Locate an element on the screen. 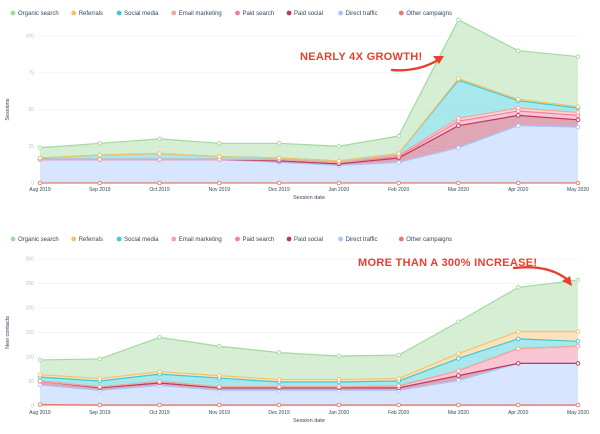 The height and width of the screenshot is (434, 600). annotation-arrowhead is located at coordinates (567, 281).